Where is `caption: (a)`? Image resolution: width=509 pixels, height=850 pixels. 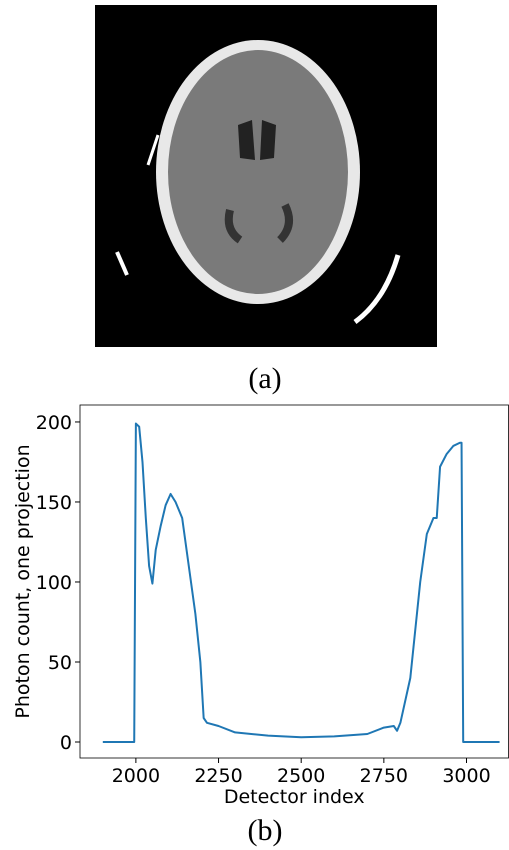 caption: (a) is located at coordinates (264, 378).